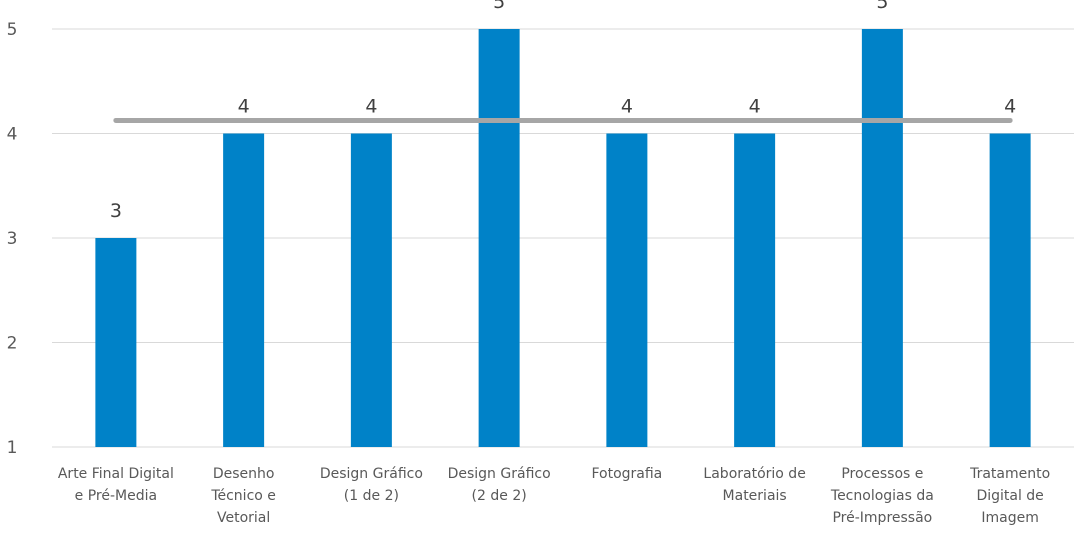 Image resolution: width=1088 pixels, height=542 pixels. Describe the element at coordinates (882, 474) in the screenshot. I see `category-label-line: Processos e` at that location.